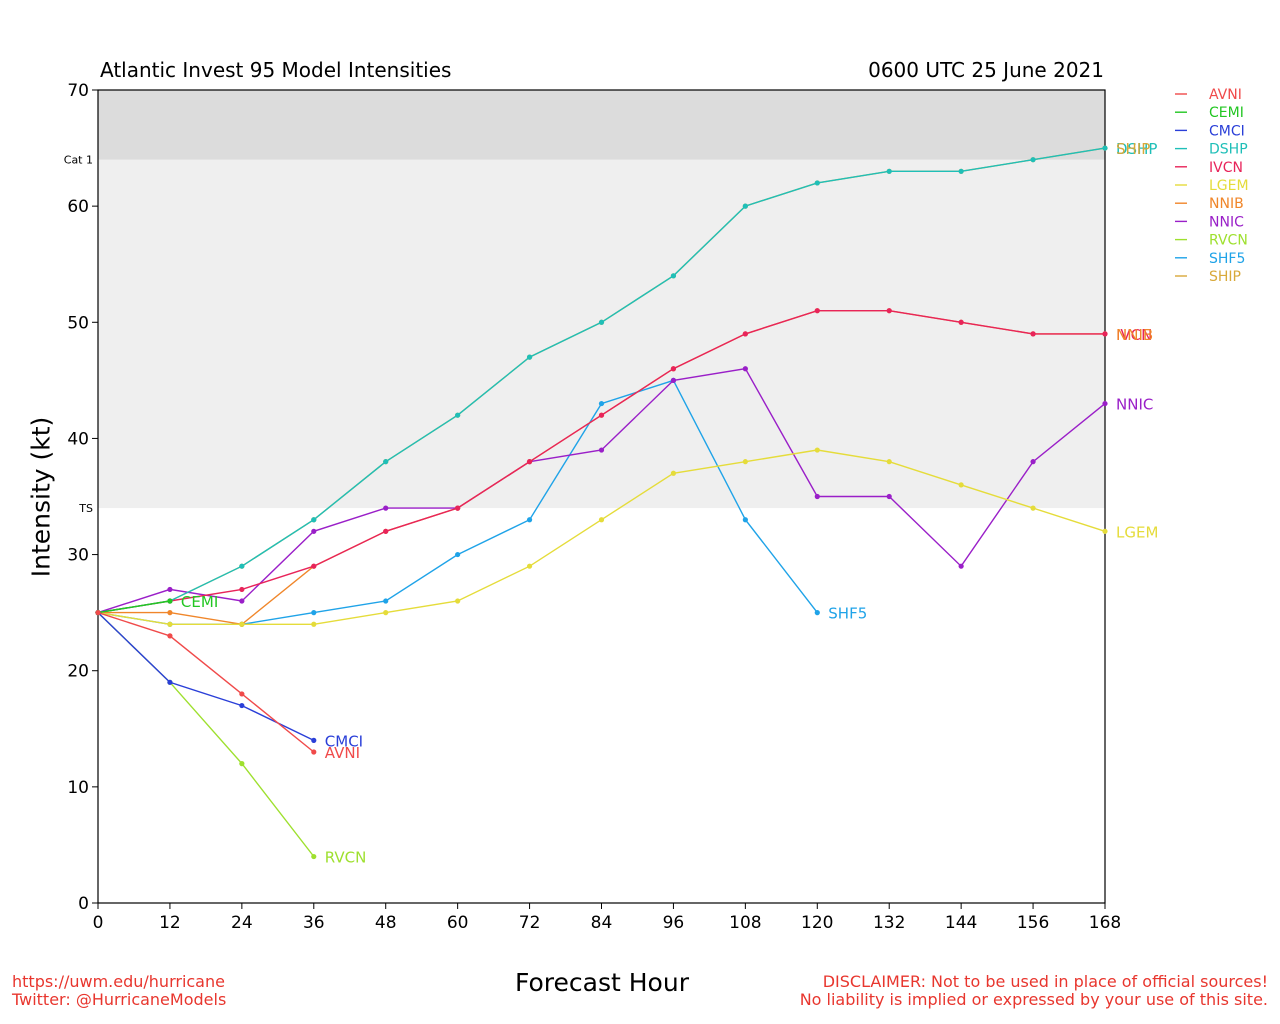 This screenshot has height=1024, width=1280. I want to click on chart-title: Atlantic Invest 95 Model Intensities, so click(276, 70).